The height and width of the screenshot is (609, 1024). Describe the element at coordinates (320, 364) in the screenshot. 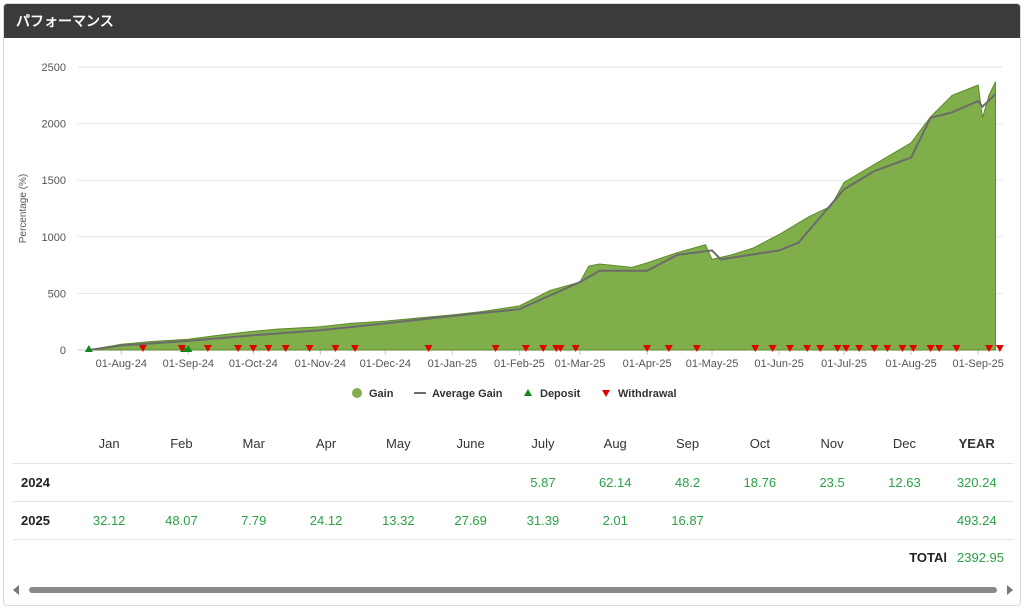

I see `x-tick-label: 01-Nov-24` at that location.